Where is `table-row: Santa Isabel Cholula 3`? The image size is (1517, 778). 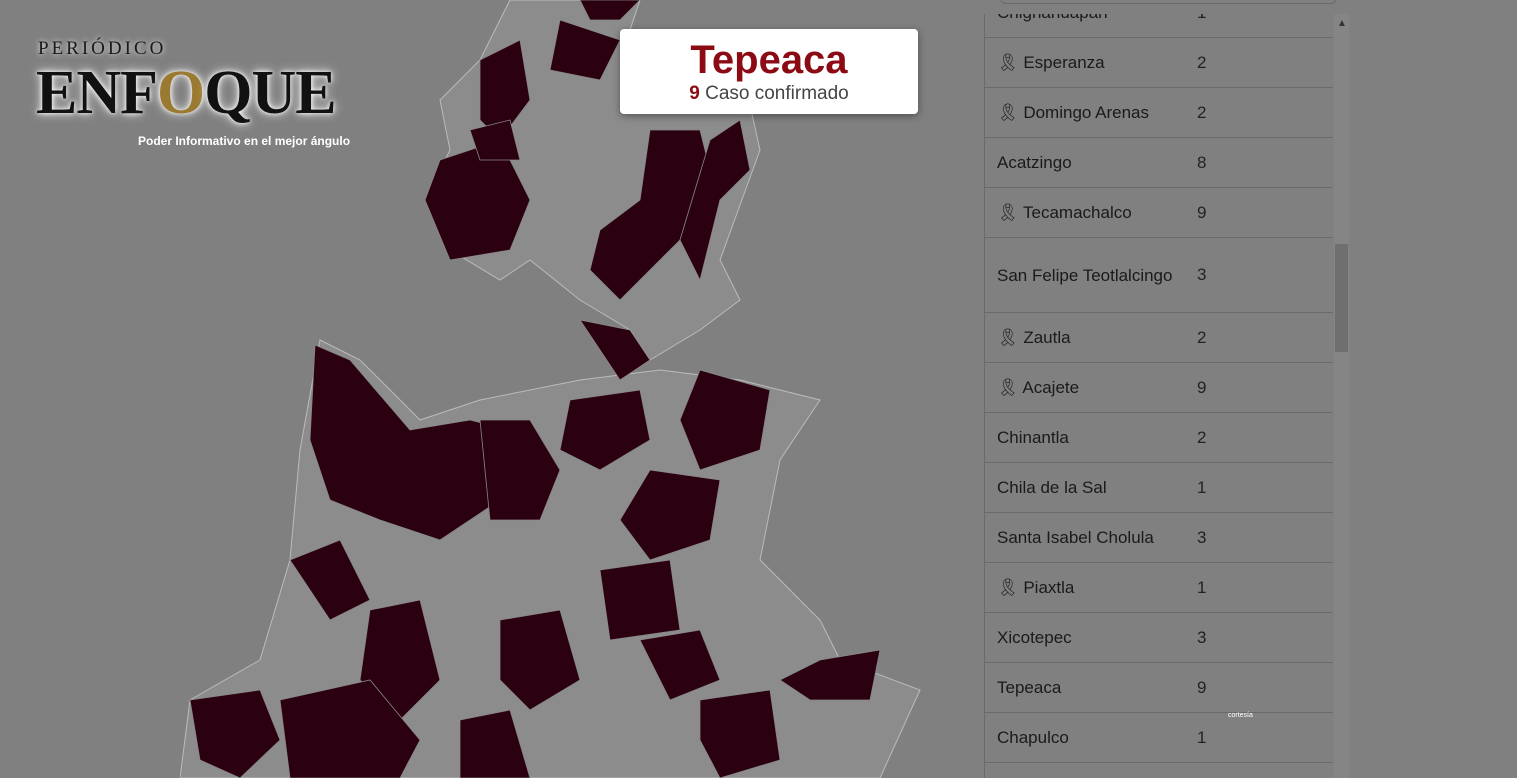
table-row: Santa Isabel Cholula 3 is located at coordinates (1159, 538).